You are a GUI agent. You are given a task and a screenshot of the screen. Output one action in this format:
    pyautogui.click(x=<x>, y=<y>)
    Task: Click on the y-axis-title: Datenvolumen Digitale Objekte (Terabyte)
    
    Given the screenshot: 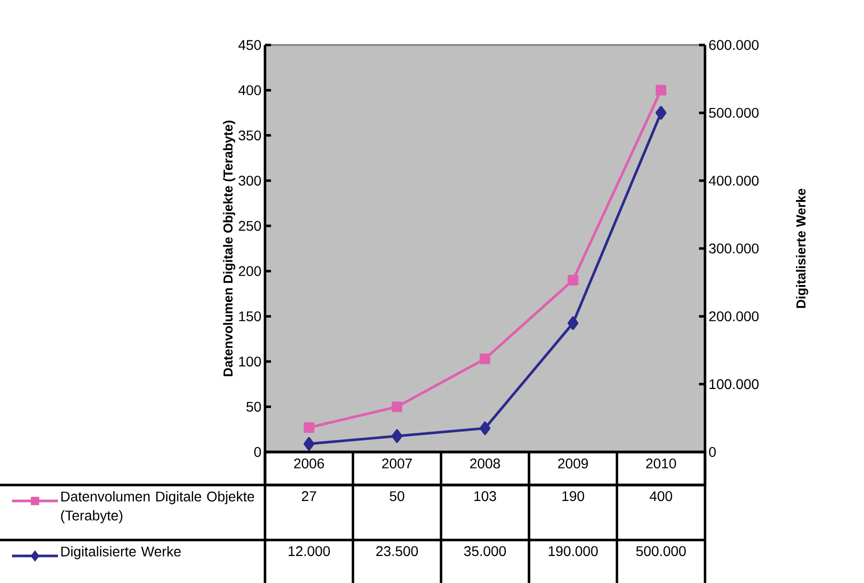 What is the action you would take?
    pyautogui.click(x=229, y=248)
    